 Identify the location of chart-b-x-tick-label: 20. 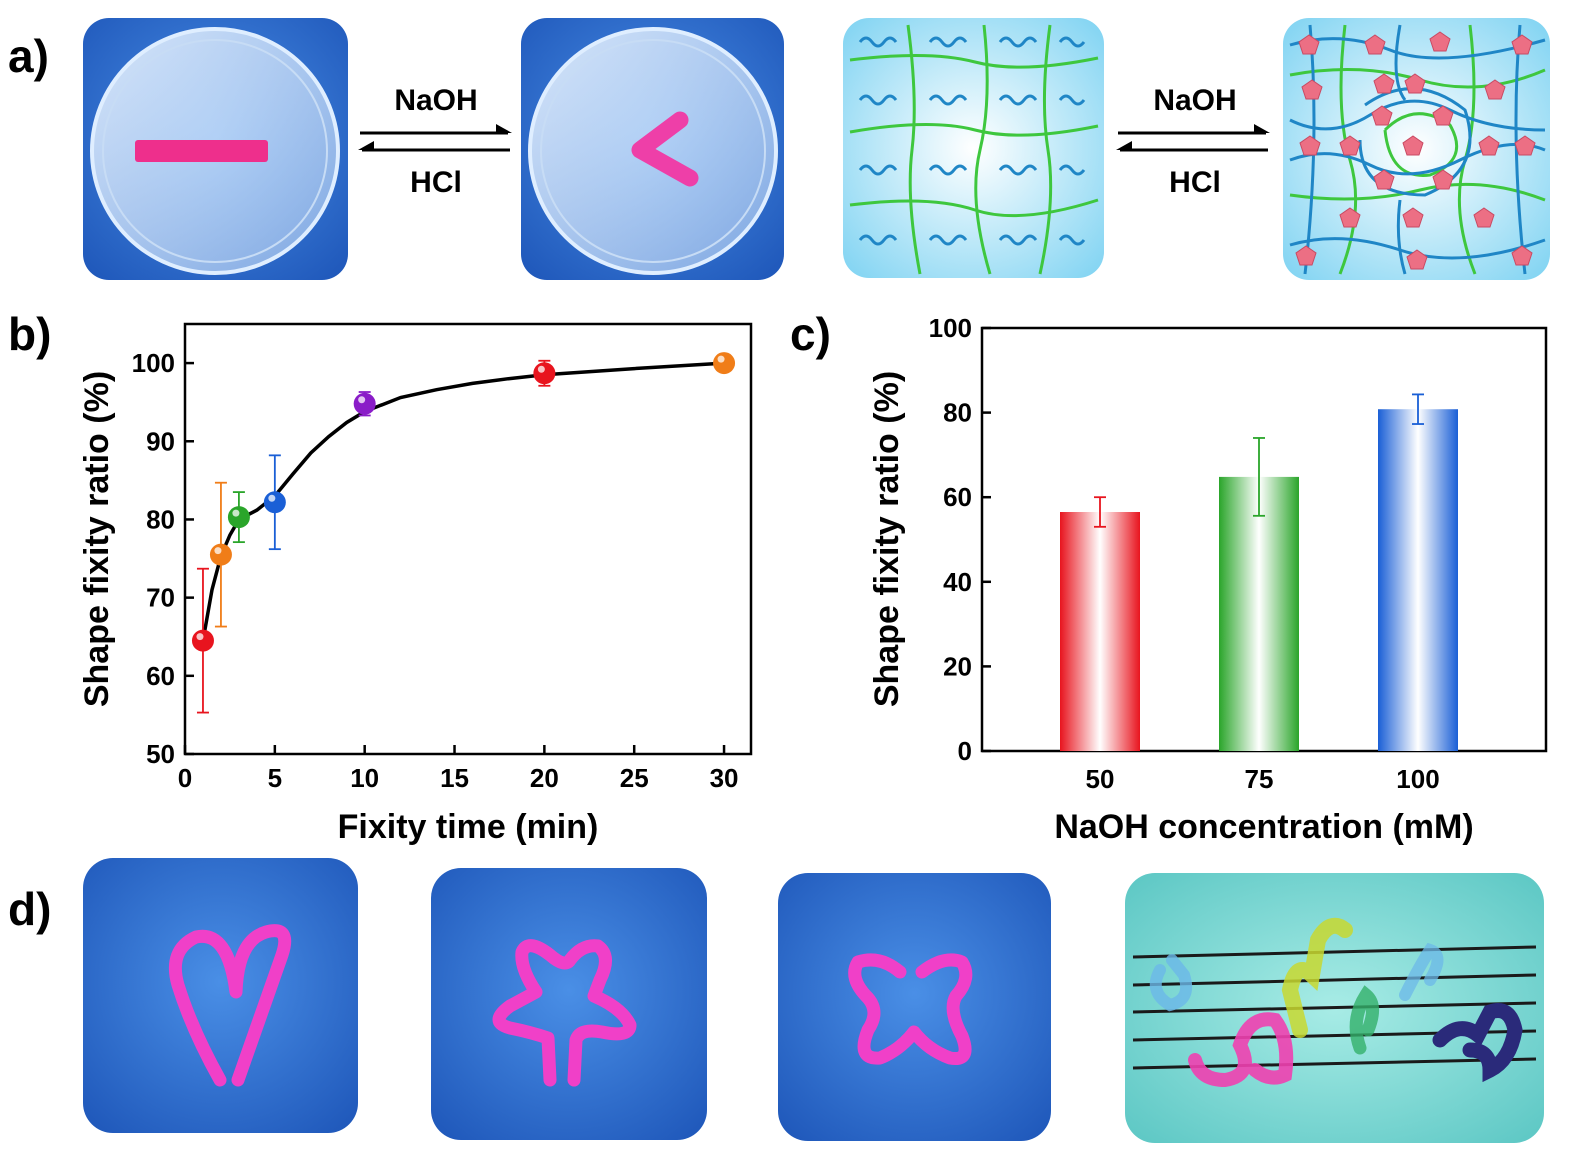
(544, 778).